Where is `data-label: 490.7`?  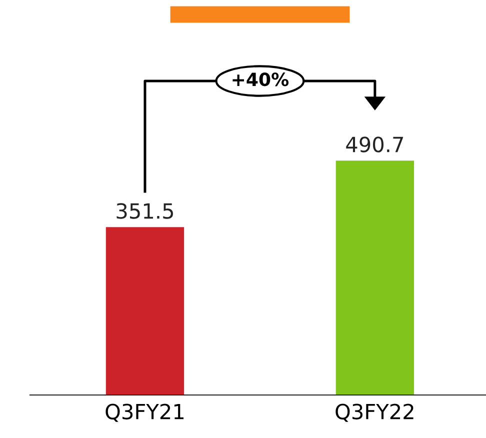 data-label: 490.7 is located at coordinates (374, 144).